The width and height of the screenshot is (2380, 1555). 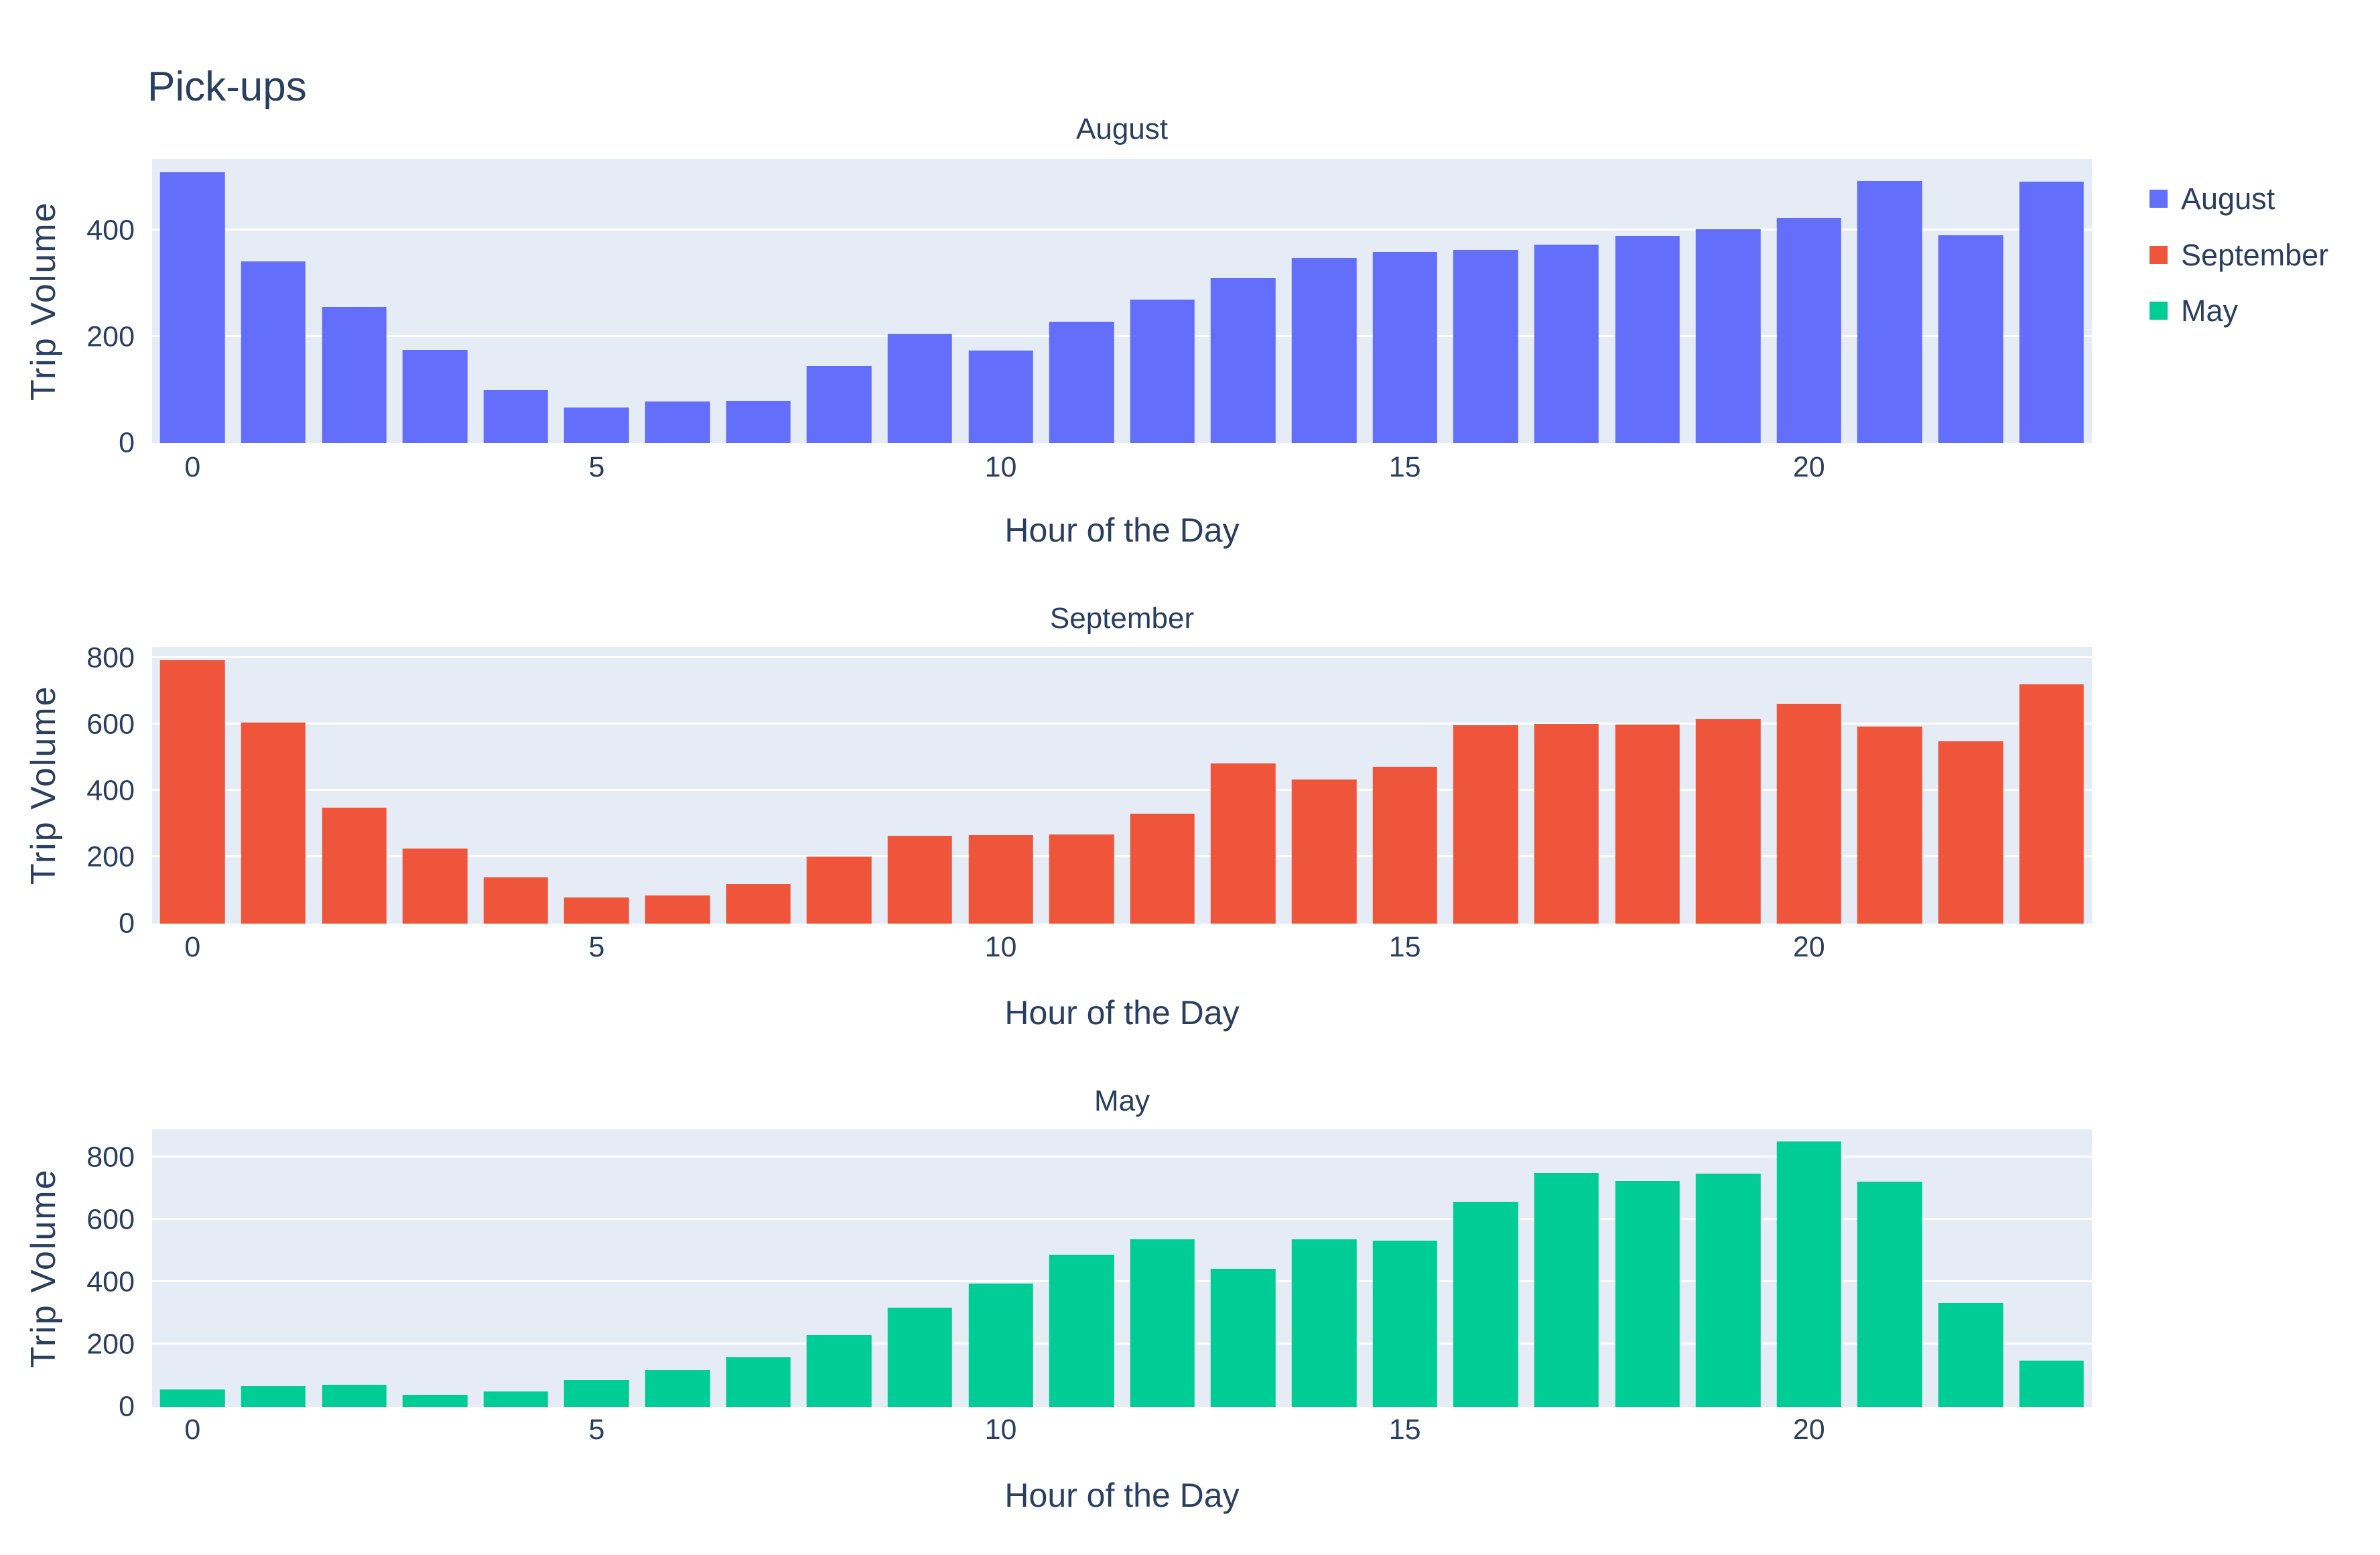 I want to click on legend-item-may: May, so click(x=2239, y=311).